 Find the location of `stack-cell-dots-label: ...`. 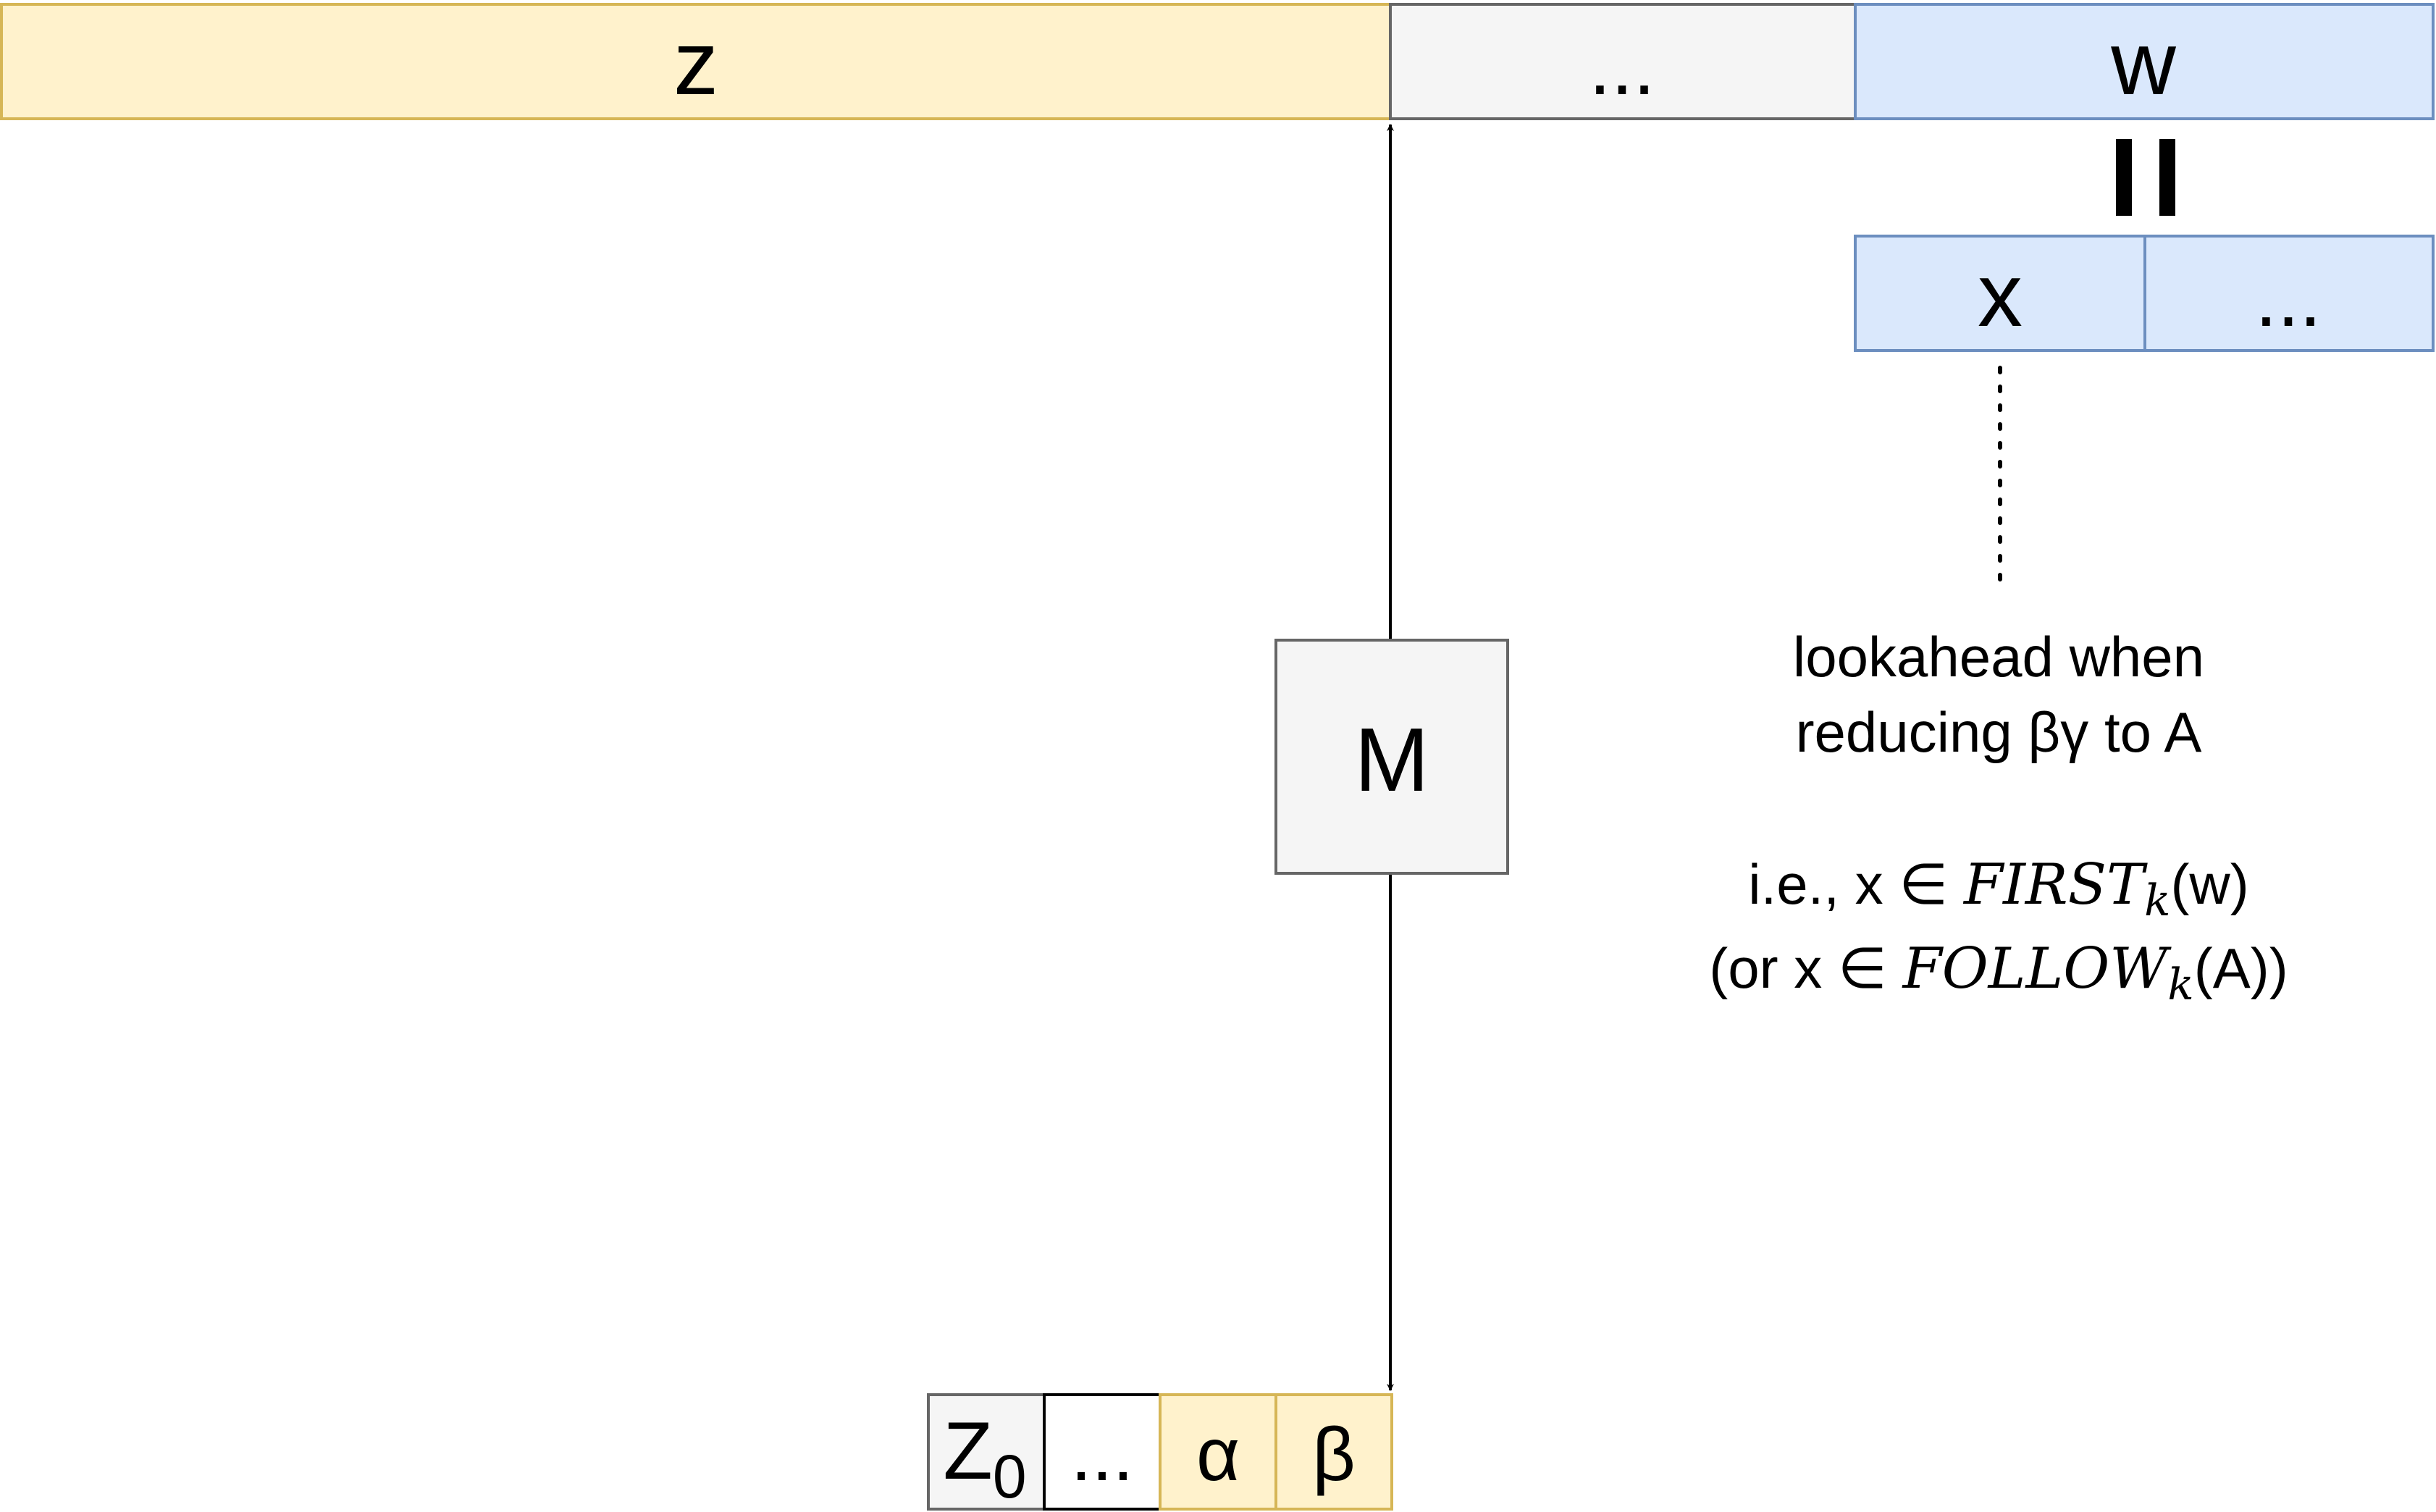

stack-cell-dots-label: ... is located at coordinates (1102, 1455).